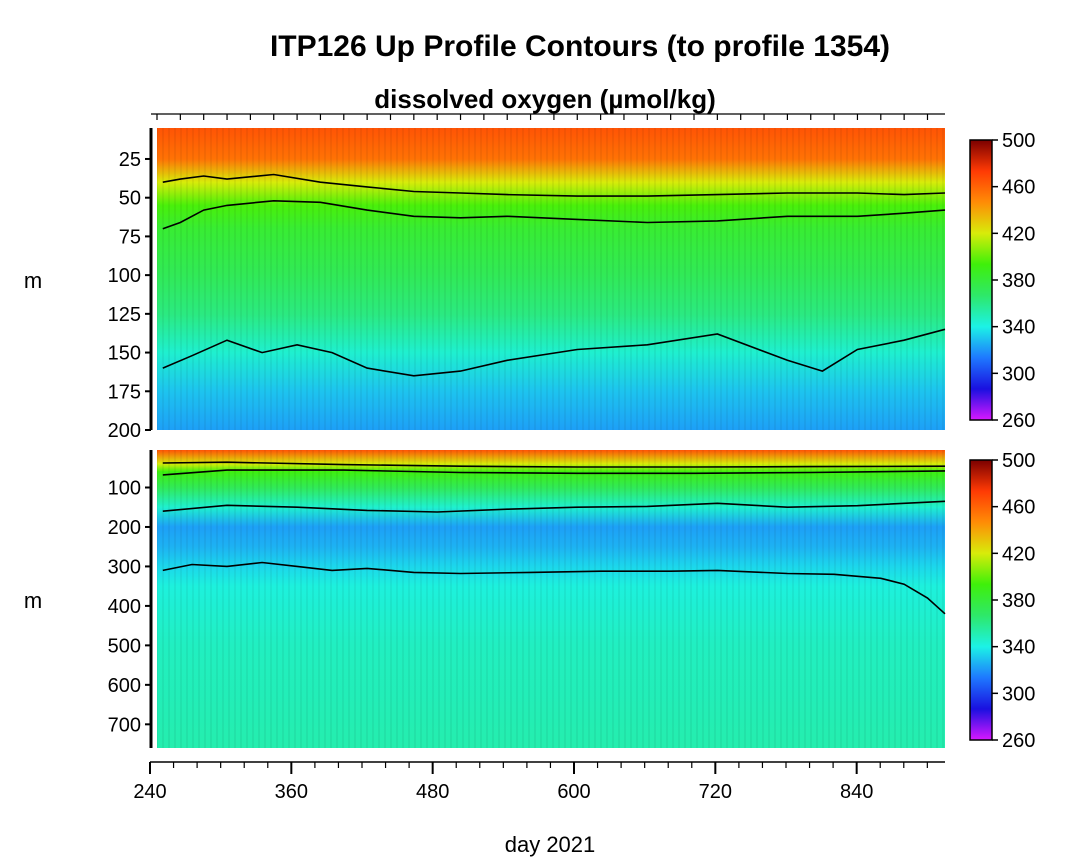  I want to click on x-tick-label: 360, so click(291, 792).